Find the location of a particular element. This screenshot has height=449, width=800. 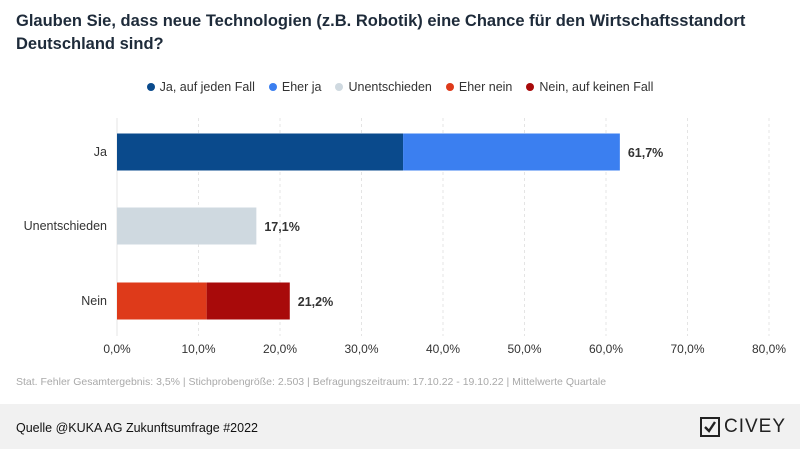

x-tick-label: 20,0% is located at coordinates (280, 349).